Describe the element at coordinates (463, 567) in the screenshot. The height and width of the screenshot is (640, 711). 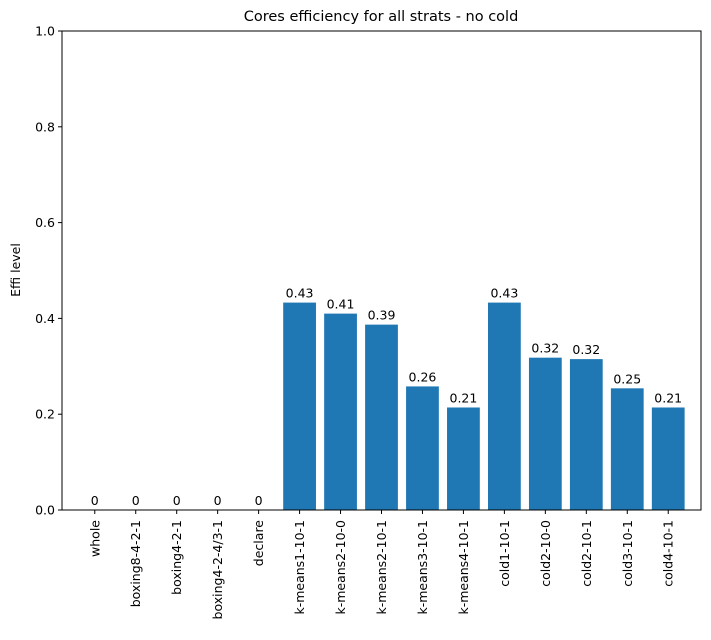
I see `x-tick-label: k-means4-10-1` at that location.